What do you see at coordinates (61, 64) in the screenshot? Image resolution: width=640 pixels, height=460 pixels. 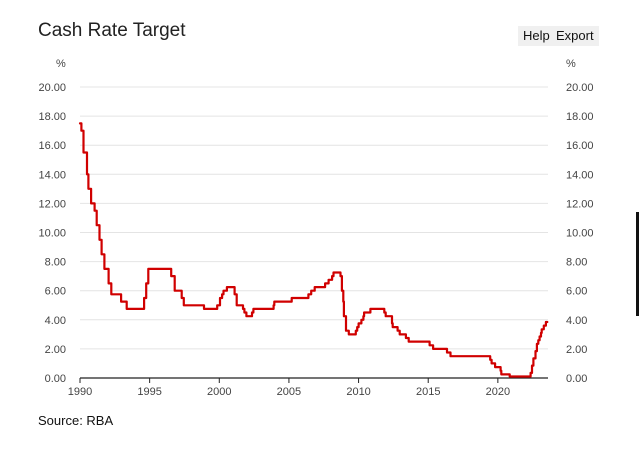 I see `y-axis-label-left: %` at bounding box center [61, 64].